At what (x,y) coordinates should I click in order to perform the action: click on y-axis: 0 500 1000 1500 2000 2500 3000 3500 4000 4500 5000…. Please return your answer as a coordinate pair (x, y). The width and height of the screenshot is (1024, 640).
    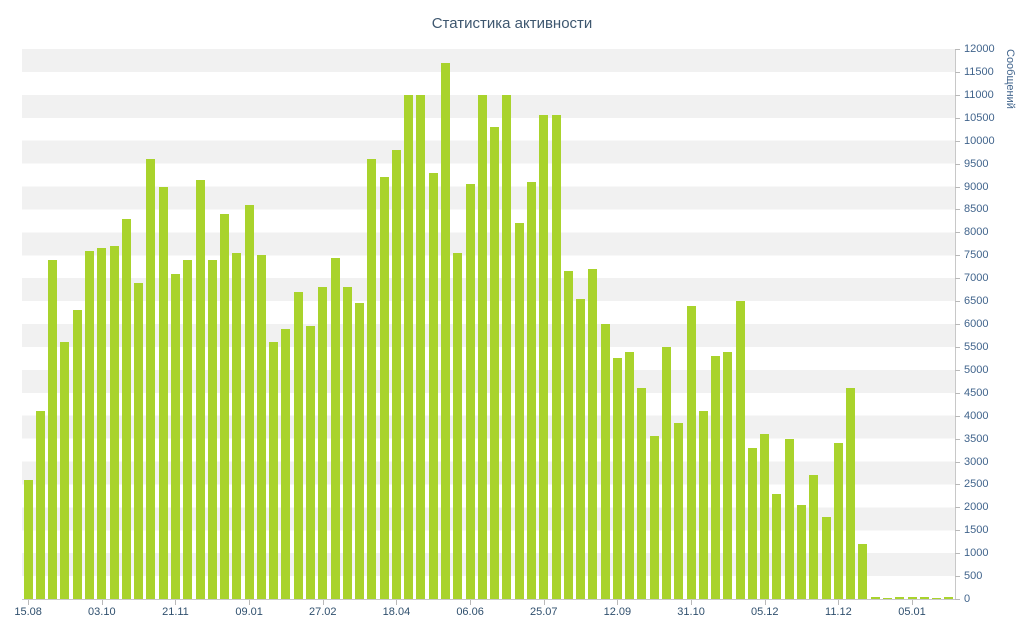
    Looking at the image, I should click on (989, 324).